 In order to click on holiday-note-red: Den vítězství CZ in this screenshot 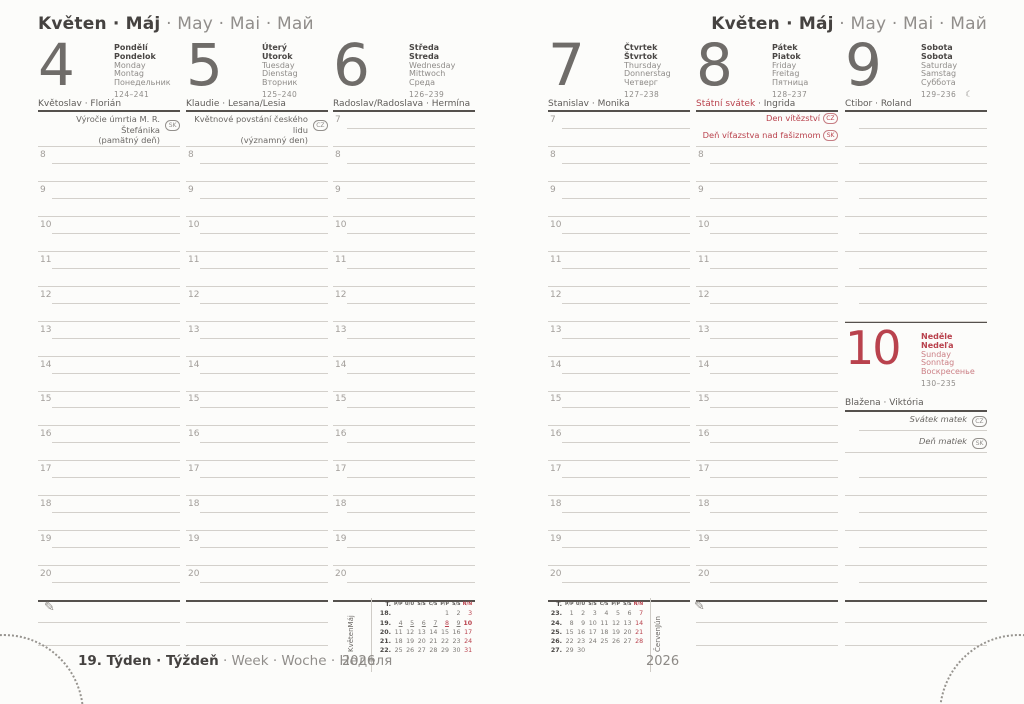, I will do `click(767, 118)`.